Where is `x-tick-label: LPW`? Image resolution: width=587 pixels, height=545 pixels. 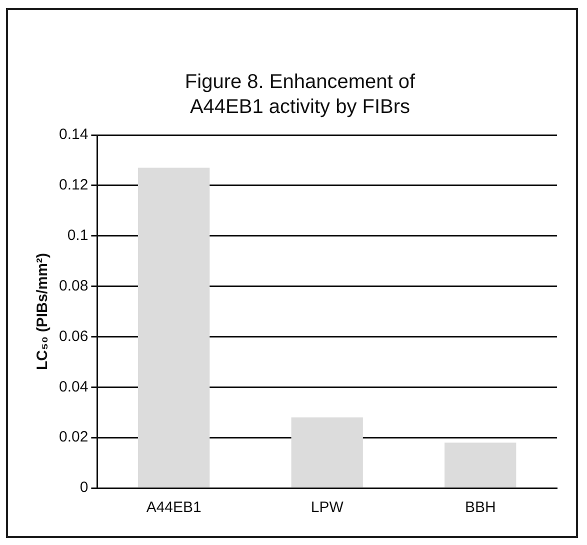 x-tick-label: LPW is located at coordinates (327, 507).